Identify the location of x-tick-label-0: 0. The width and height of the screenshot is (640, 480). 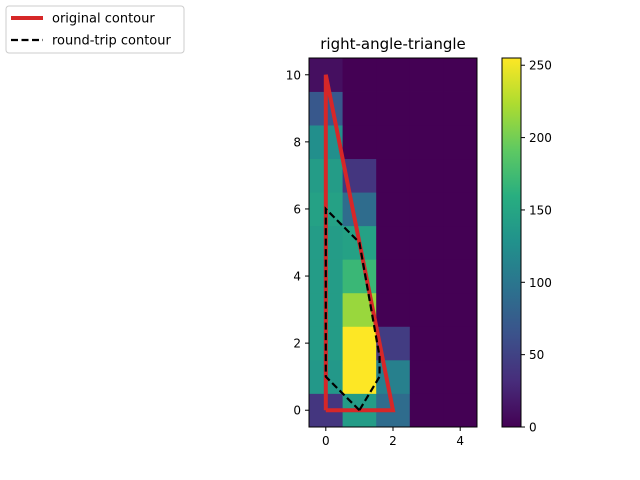
(326, 441).